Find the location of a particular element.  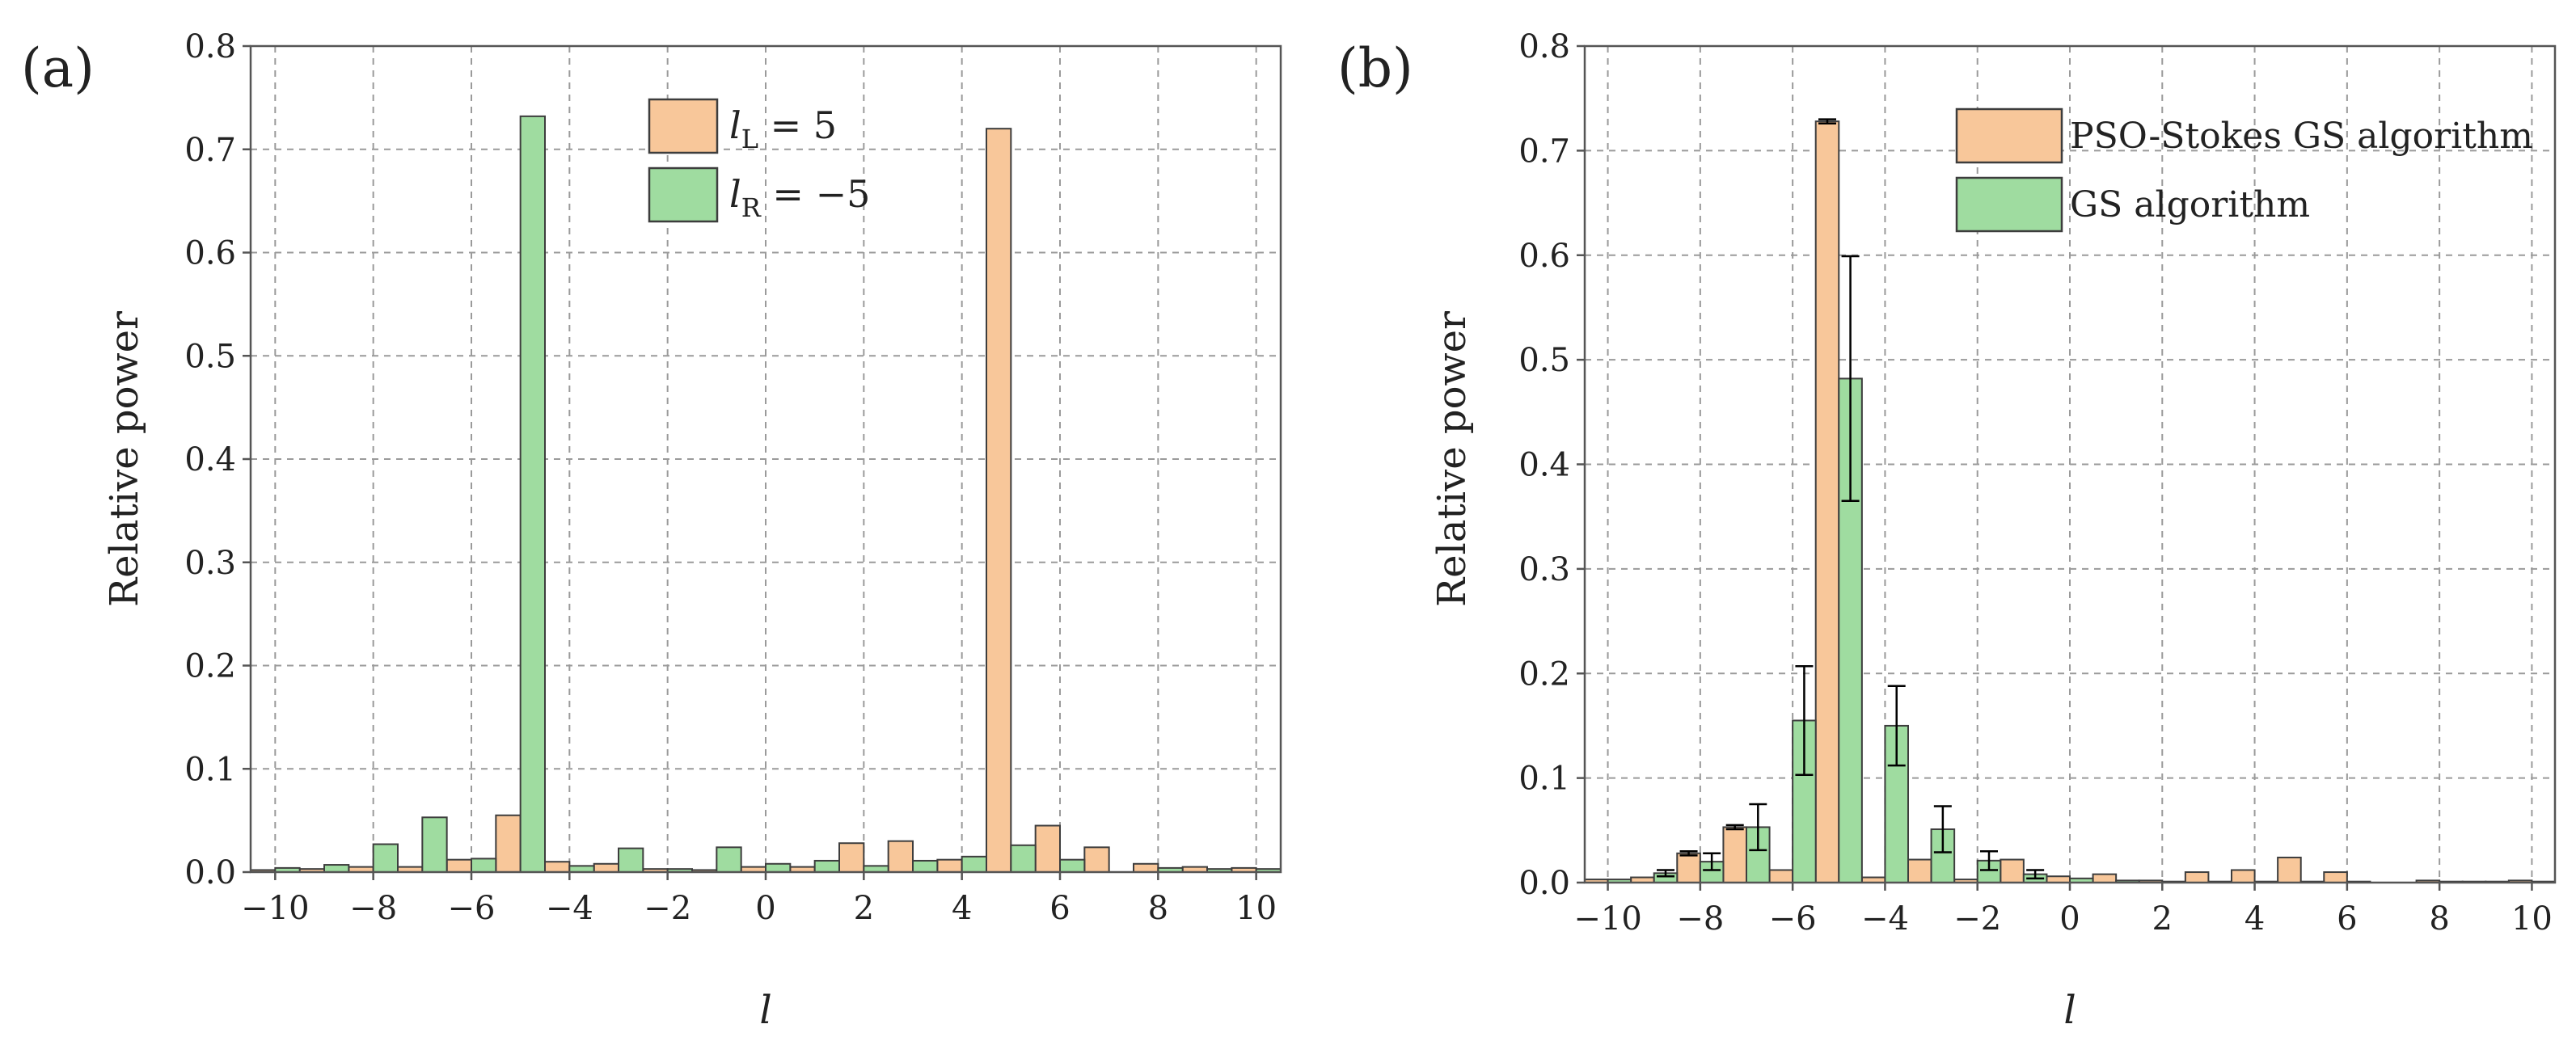

legend-entry-label: lL = 5 is located at coordinates (783, 128).